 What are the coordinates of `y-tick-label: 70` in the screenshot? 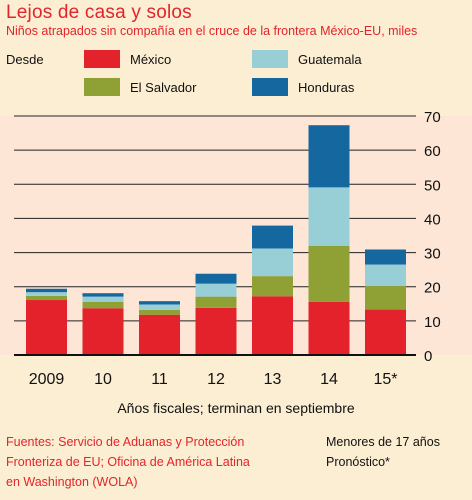 It's located at (432, 117).